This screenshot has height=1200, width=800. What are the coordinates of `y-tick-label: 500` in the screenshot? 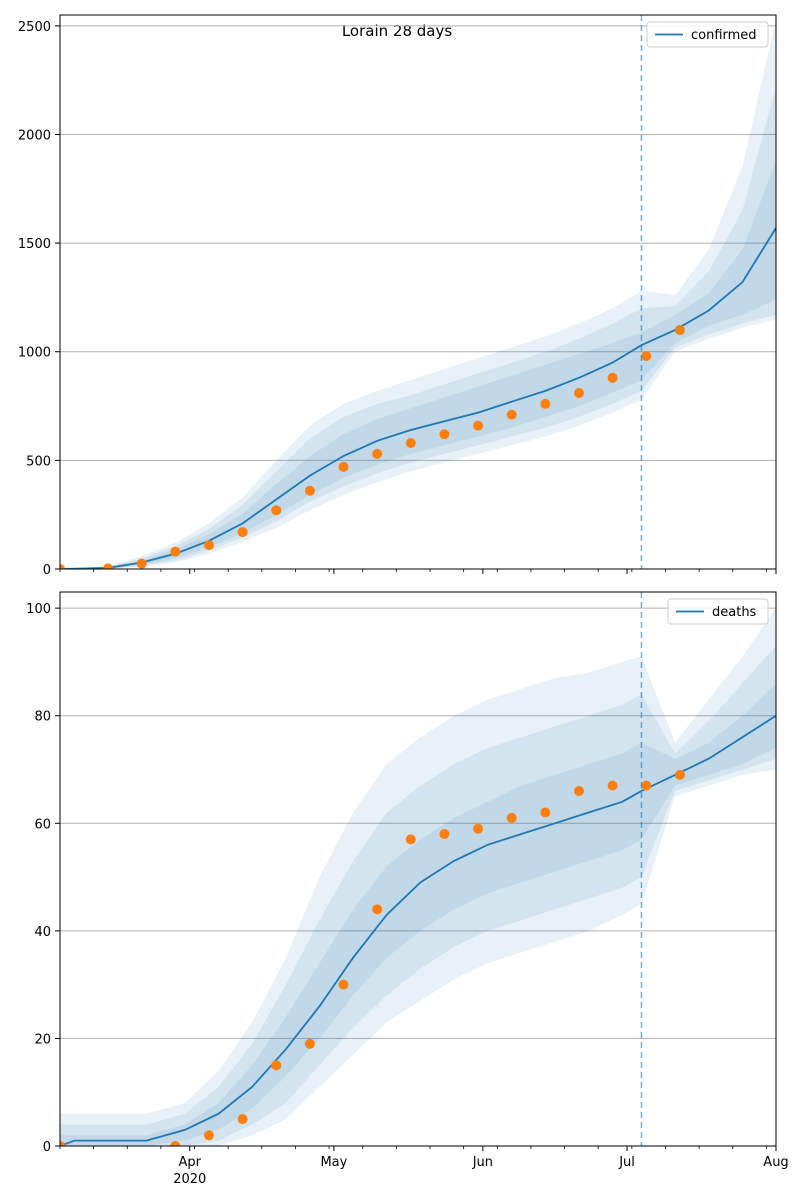 It's located at (38, 461).